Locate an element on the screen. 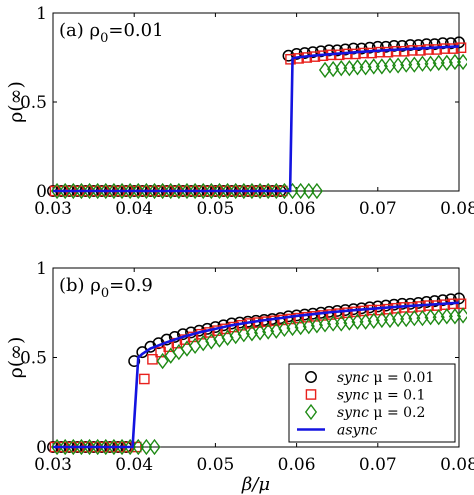  legend-label: sync μ = 0.1 is located at coordinates (381, 396).